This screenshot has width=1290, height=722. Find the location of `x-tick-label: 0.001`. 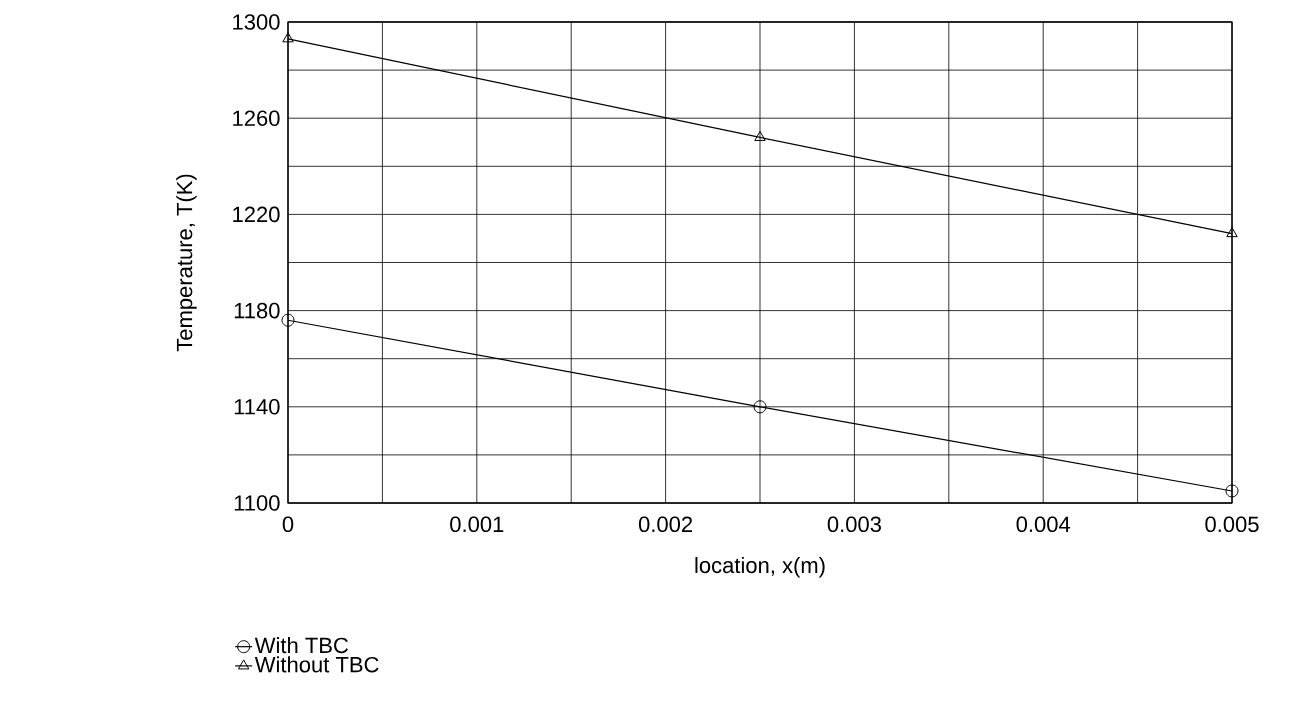

x-tick-label: 0.001 is located at coordinates (477, 524).